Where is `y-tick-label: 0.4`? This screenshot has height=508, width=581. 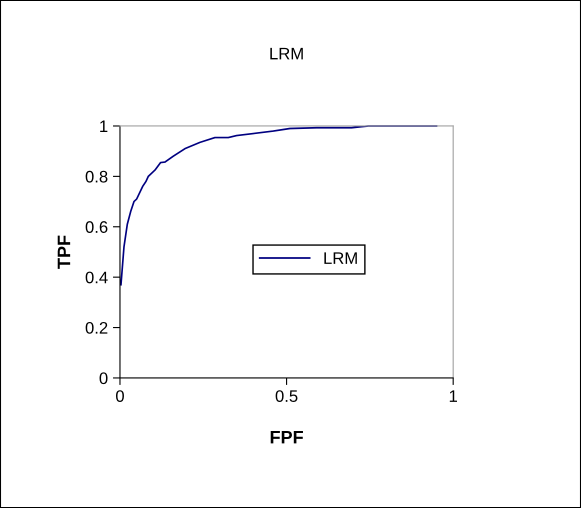
y-tick-label: 0.4 is located at coordinates (97, 278).